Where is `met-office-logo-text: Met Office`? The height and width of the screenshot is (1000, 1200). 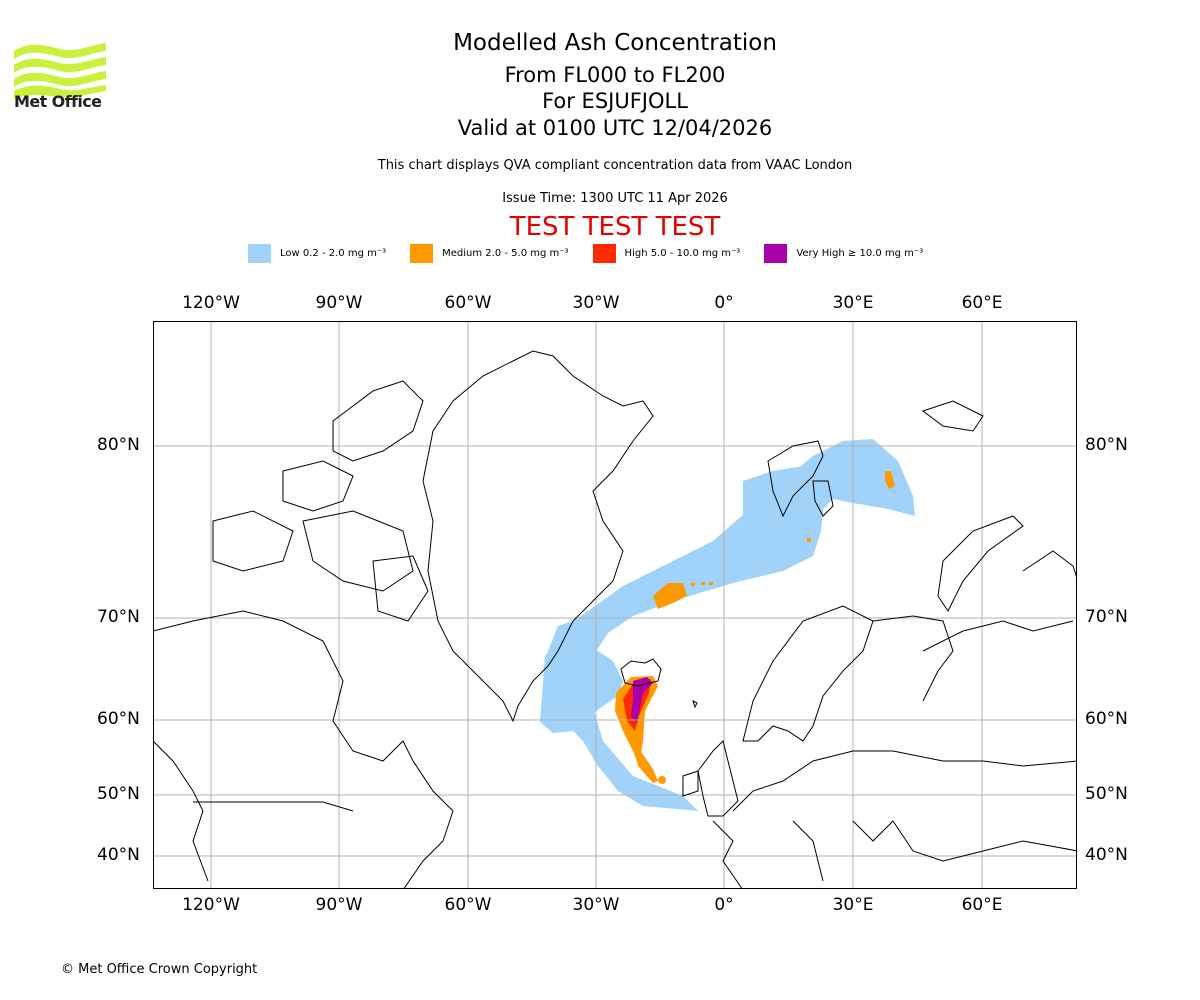 met-office-logo-text: Met Office is located at coordinates (58, 101).